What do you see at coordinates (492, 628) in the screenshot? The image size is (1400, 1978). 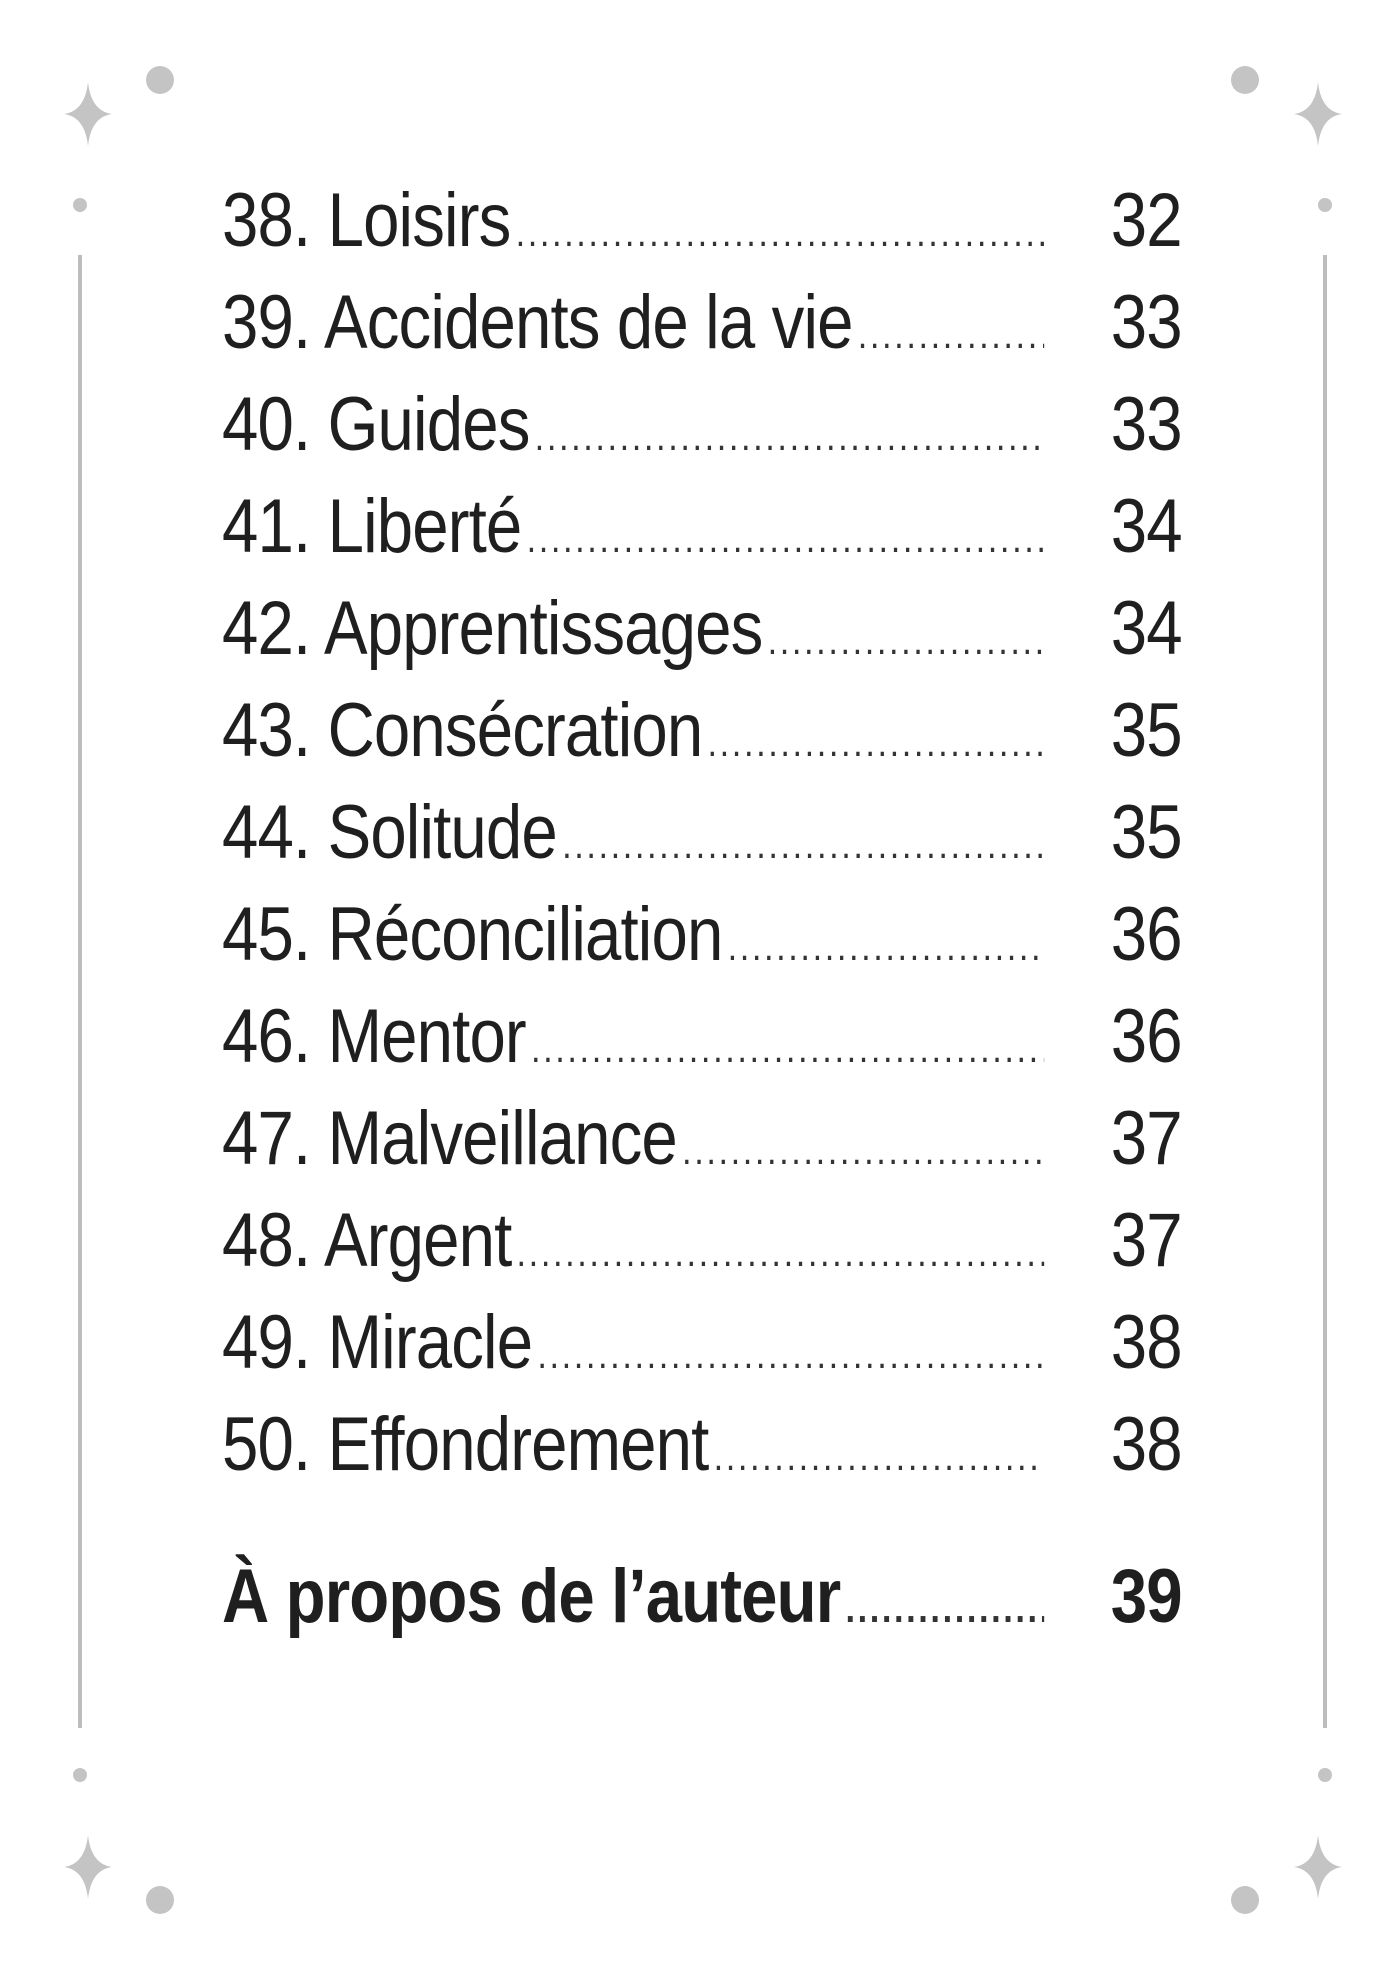 I see `toc-entry-title: 42. Apprentissages` at bounding box center [492, 628].